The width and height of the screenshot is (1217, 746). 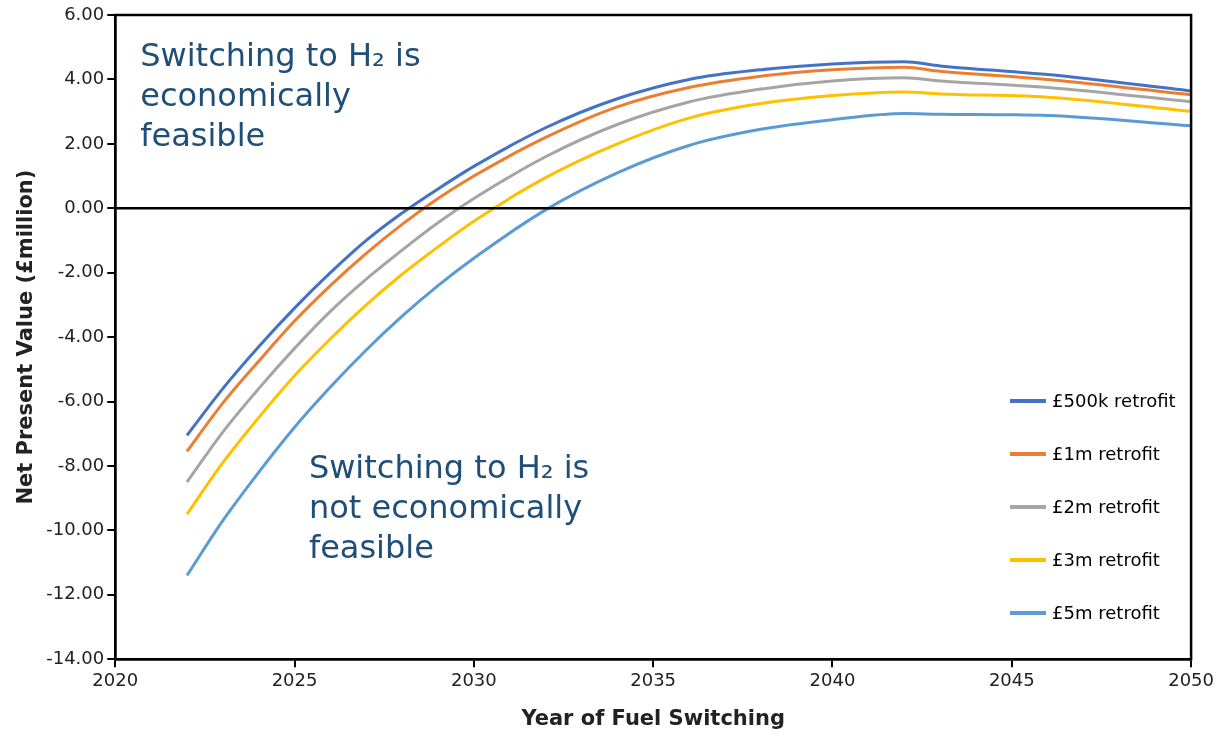 What do you see at coordinates (84, 78) in the screenshot?
I see `y-tick-label: 4.00` at bounding box center [84, 78].